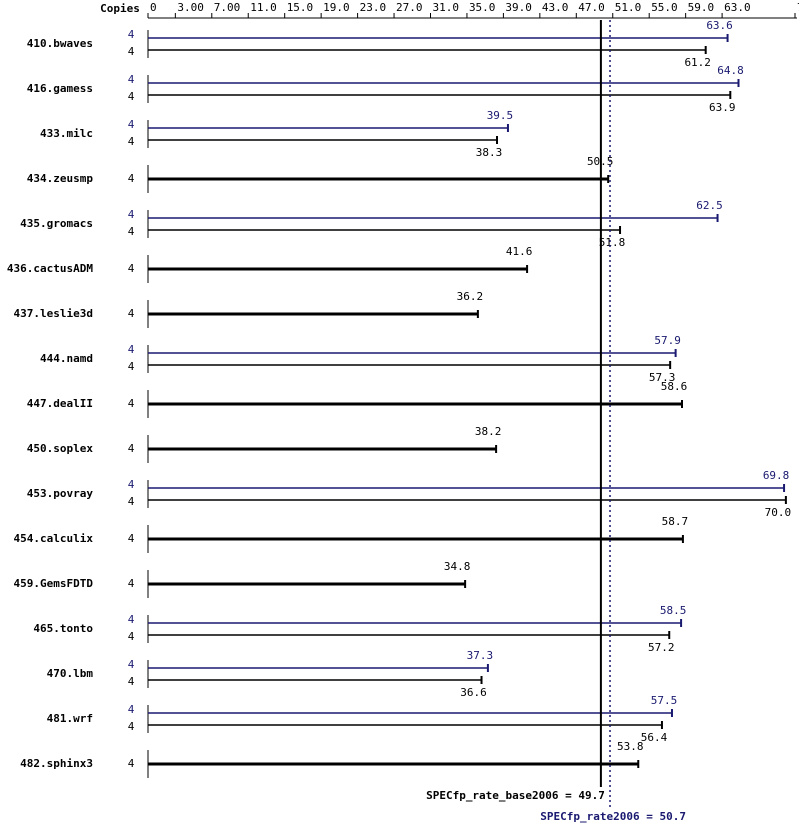 This screenshot has width=799, height=831. What do you see at coordinates (664, 700) in the screenshot?
I see `value-label: 57.5` at bounding box center [664, 700].